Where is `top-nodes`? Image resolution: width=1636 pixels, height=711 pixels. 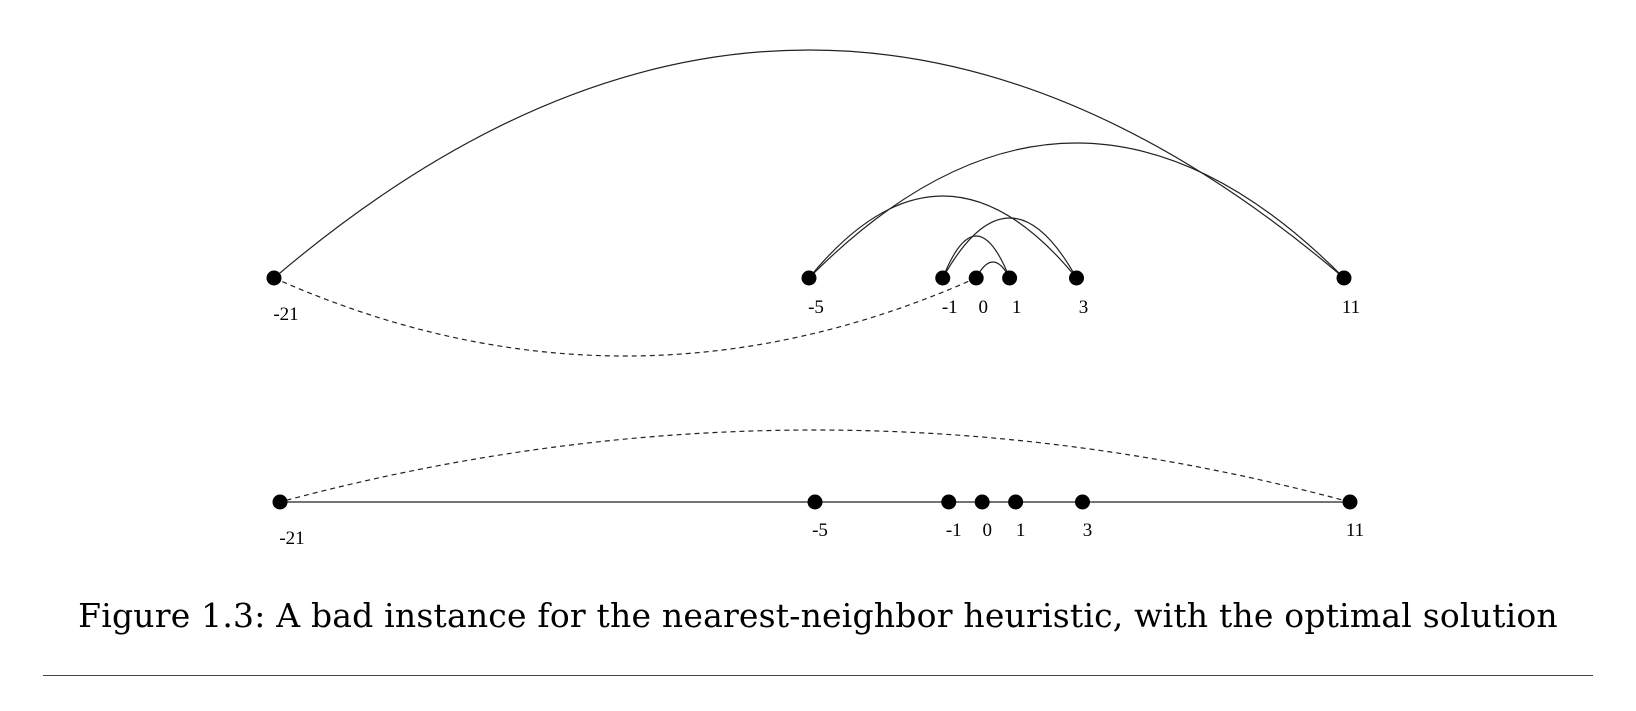
top-nodes is located at coordinates (809, 278).